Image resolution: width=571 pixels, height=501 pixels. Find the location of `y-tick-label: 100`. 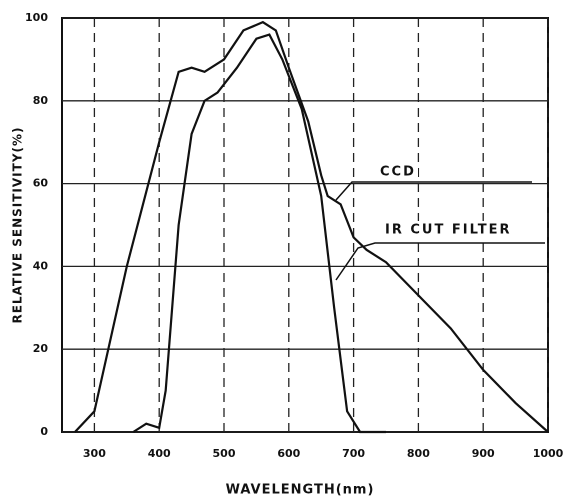

y-tick-label: 100 is located at coordinates (36, 17).